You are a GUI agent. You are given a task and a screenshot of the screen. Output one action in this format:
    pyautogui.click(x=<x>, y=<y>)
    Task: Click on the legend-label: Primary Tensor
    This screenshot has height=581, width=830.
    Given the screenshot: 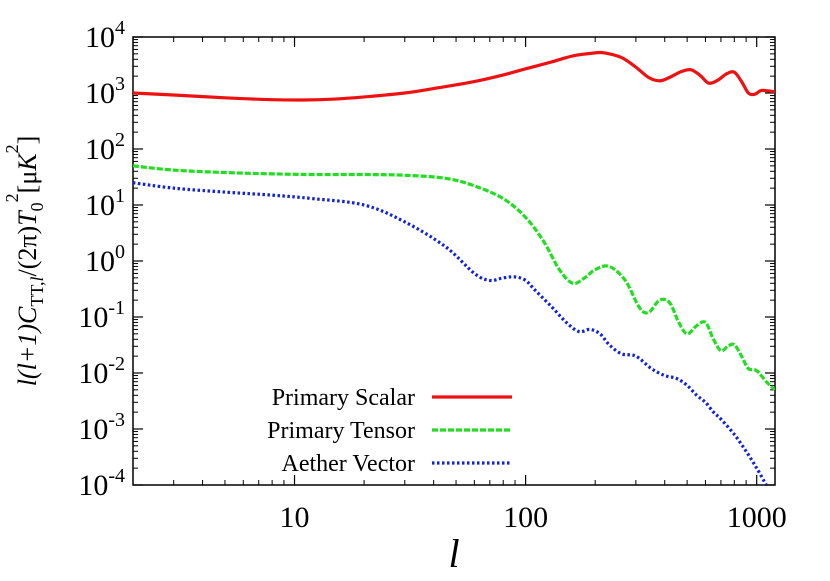 What is the action you would take?
    pyautogui.click(x=341, y=431)
    